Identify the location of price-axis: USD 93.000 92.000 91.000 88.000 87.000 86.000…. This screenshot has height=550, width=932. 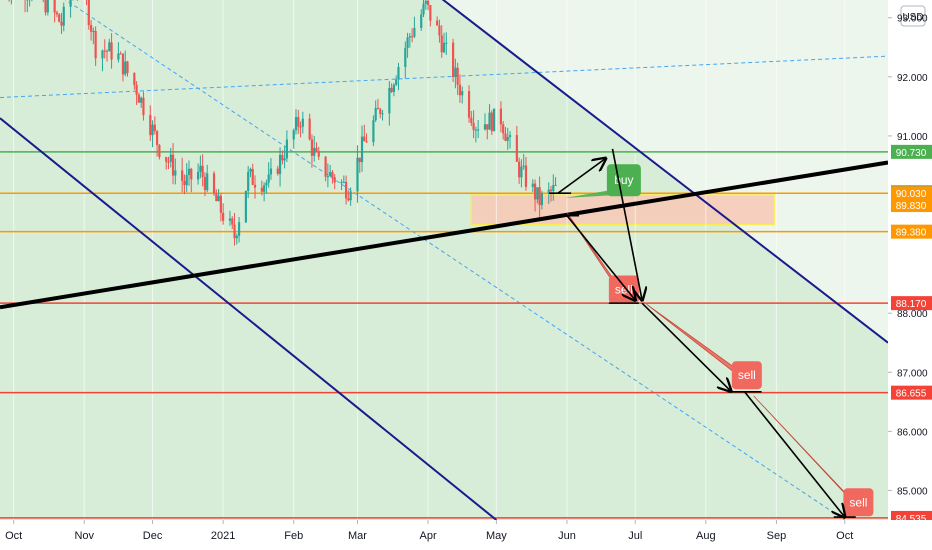
(910, 262).